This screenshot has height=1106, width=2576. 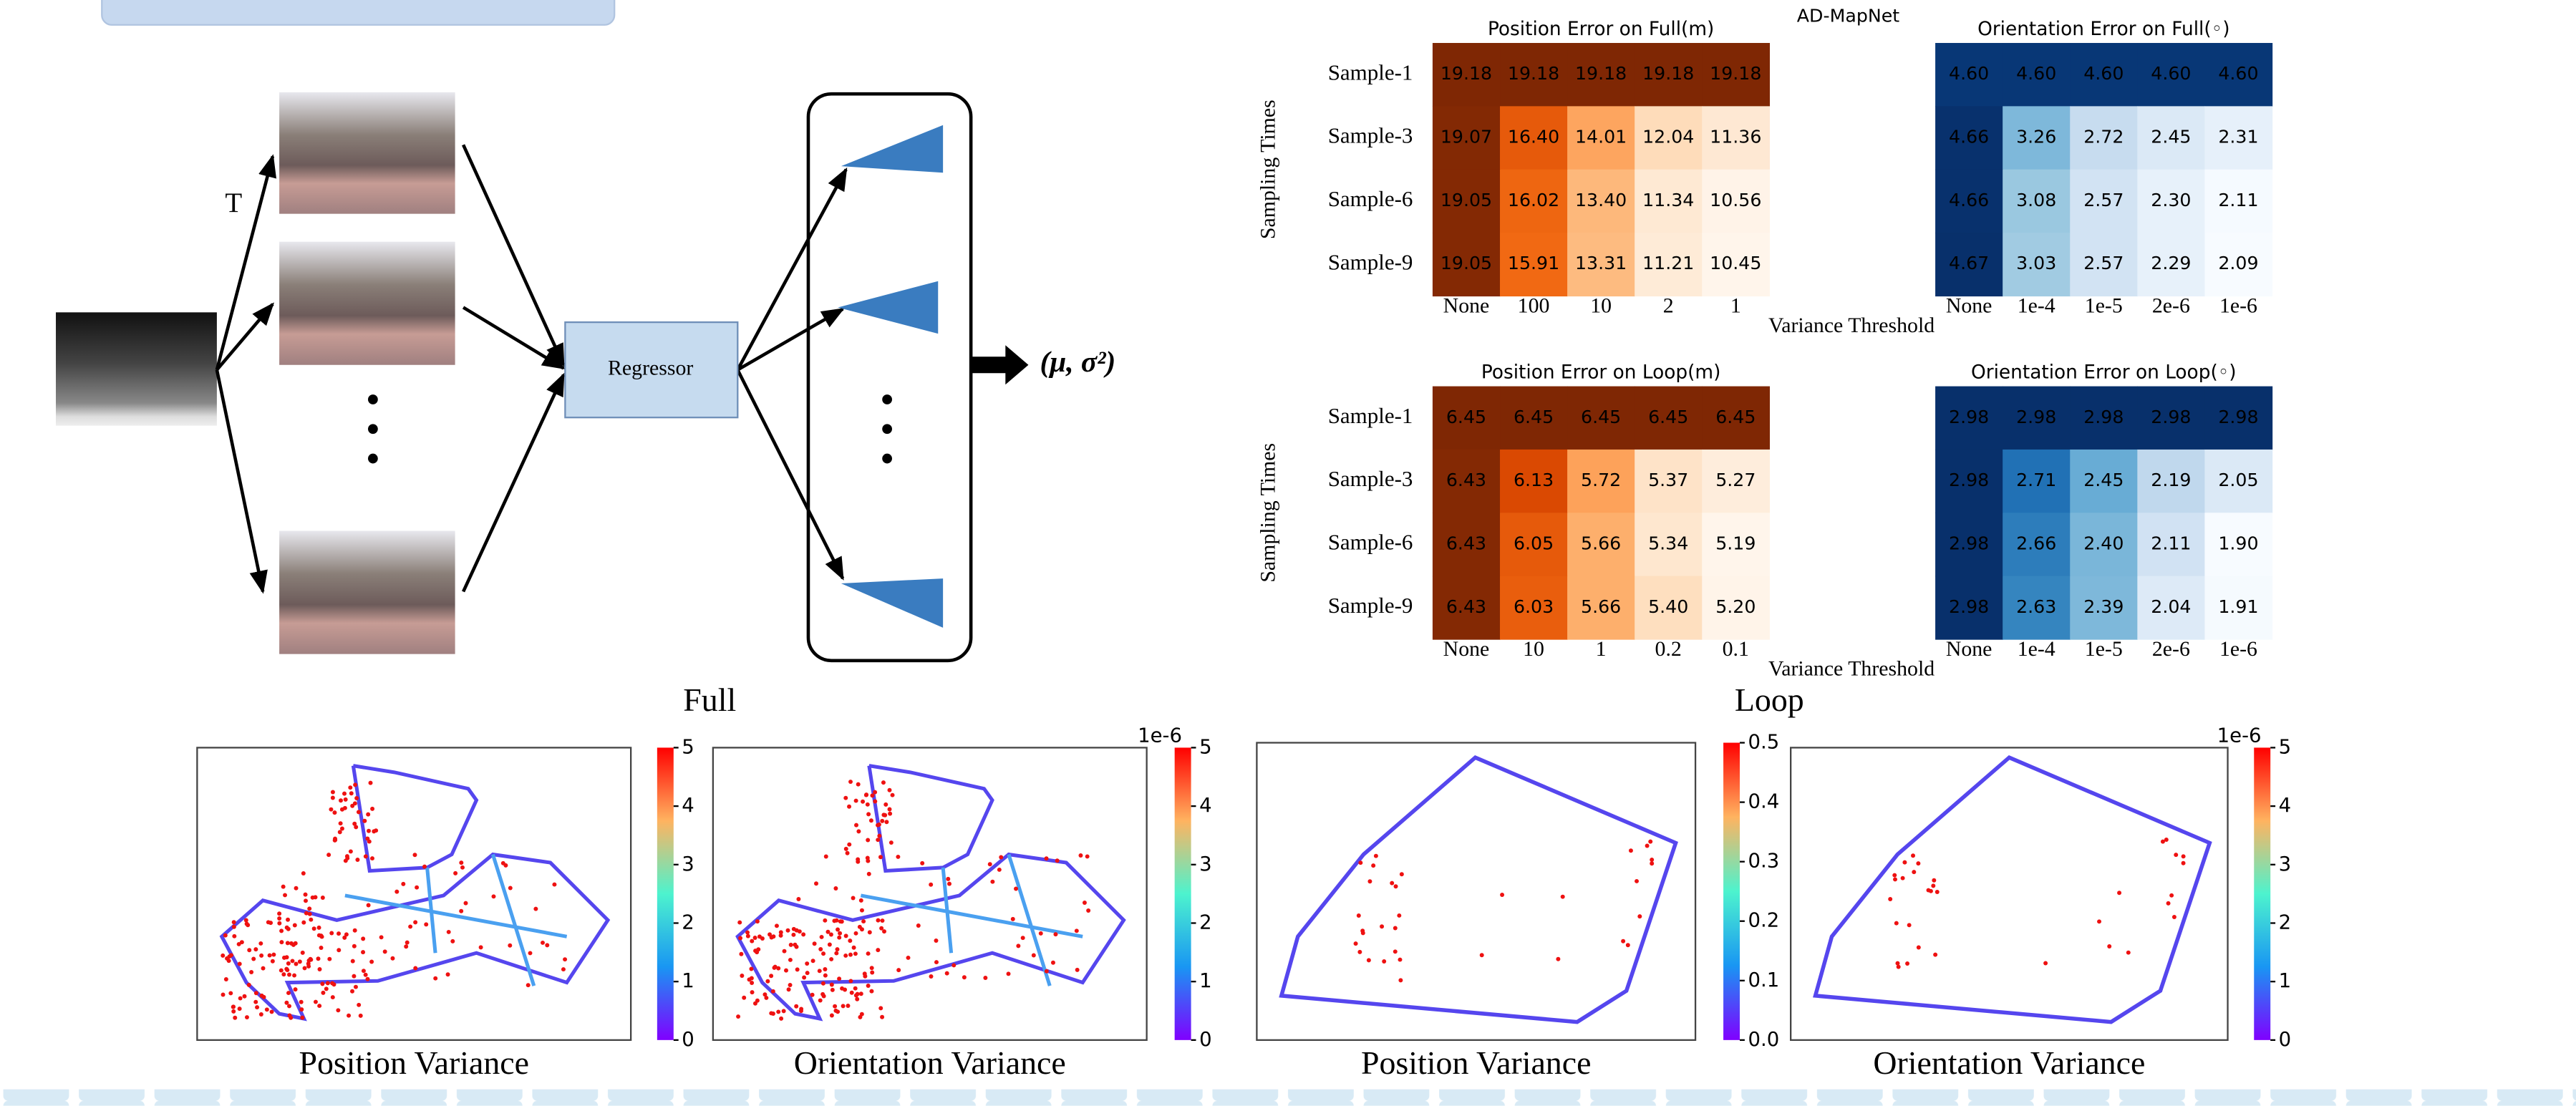 I want to click on t-label: T, so click(x=233, y=203).